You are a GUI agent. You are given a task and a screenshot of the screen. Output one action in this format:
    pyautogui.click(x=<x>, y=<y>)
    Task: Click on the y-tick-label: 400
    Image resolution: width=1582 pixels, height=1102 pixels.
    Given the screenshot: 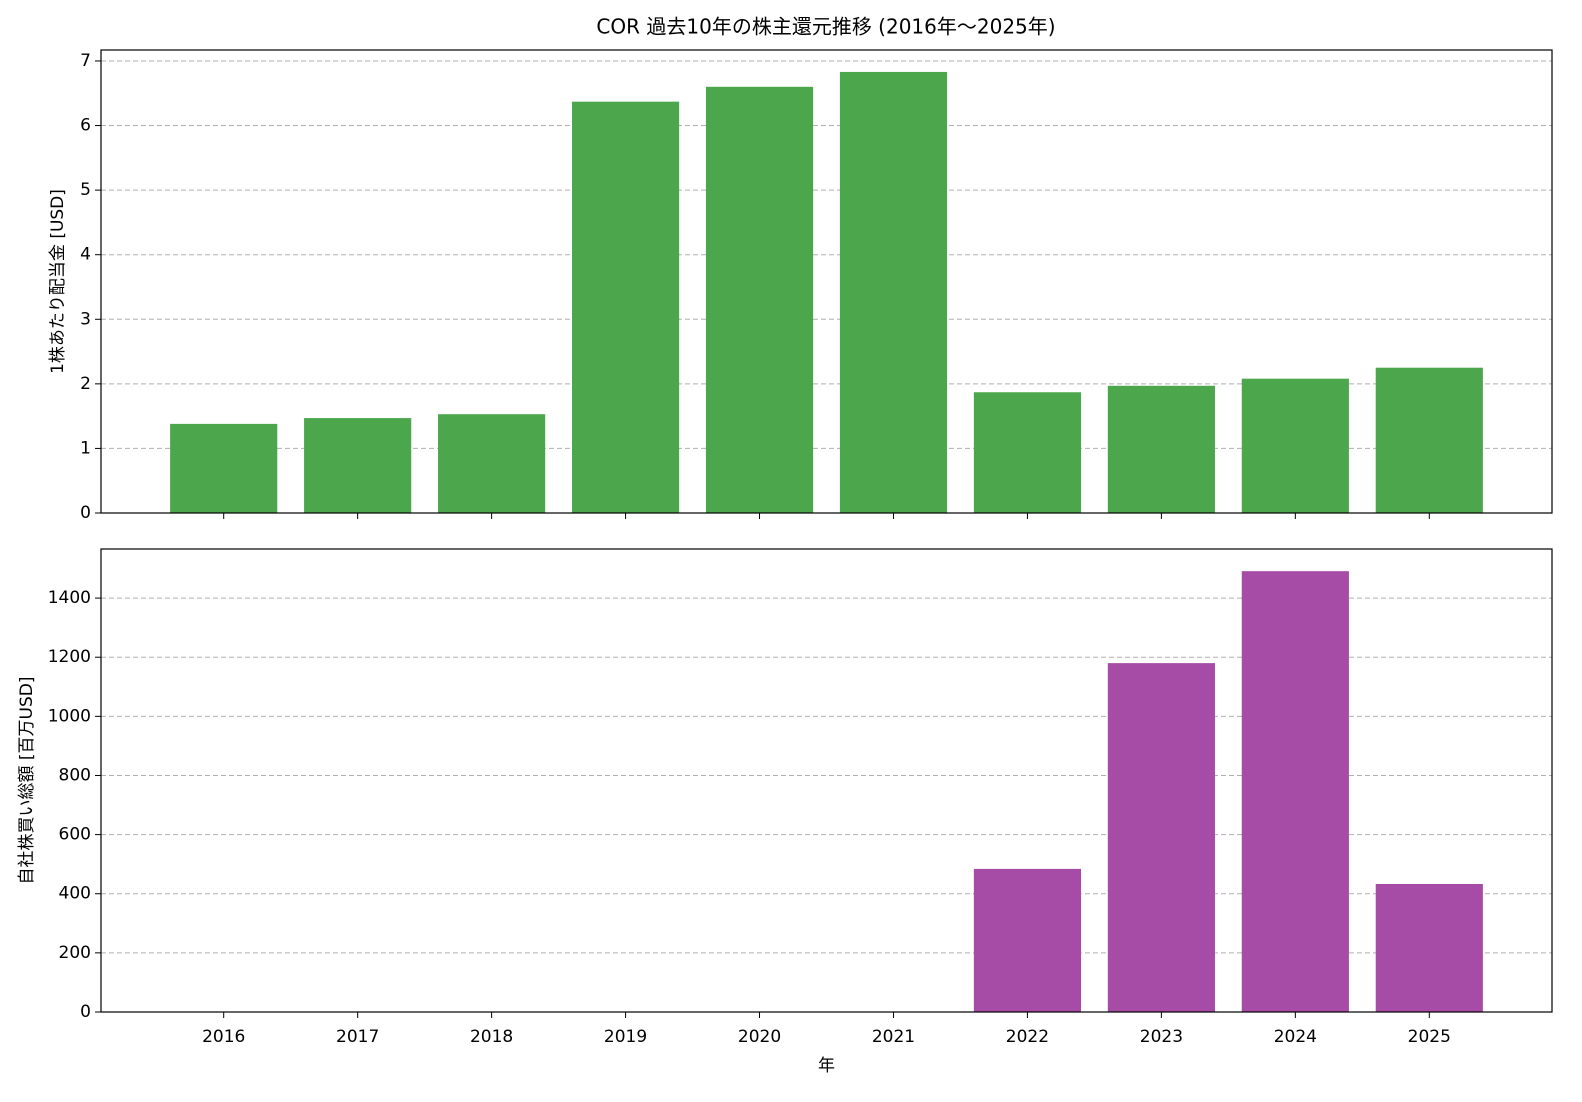 What is the action you would take?
    pyautogui.click(x=75, y=894)
    